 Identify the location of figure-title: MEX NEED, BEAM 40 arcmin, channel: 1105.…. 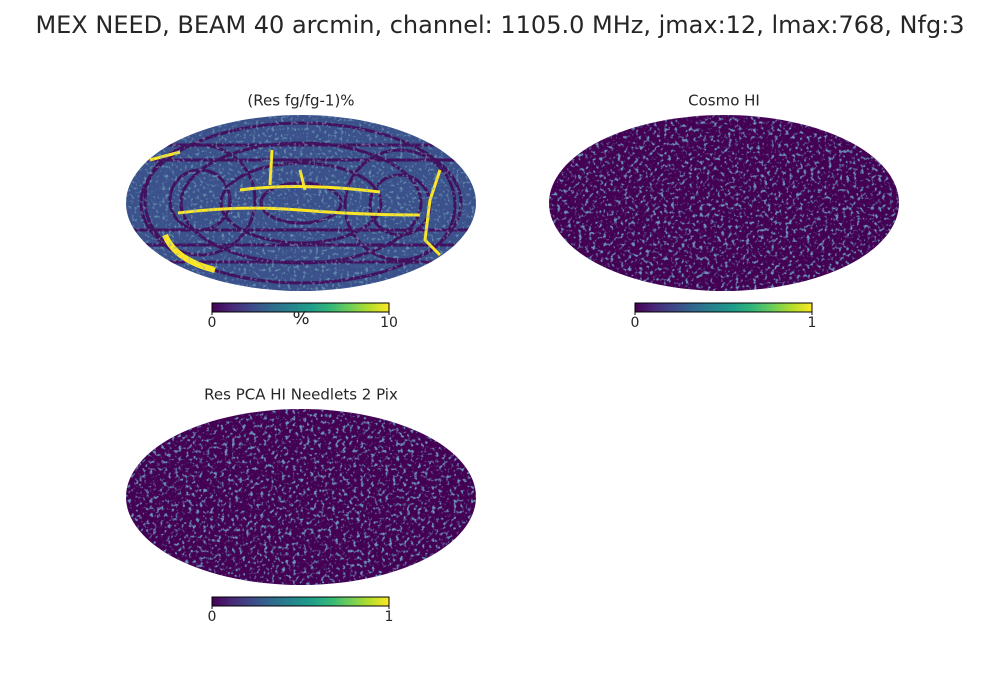
(499, 25).